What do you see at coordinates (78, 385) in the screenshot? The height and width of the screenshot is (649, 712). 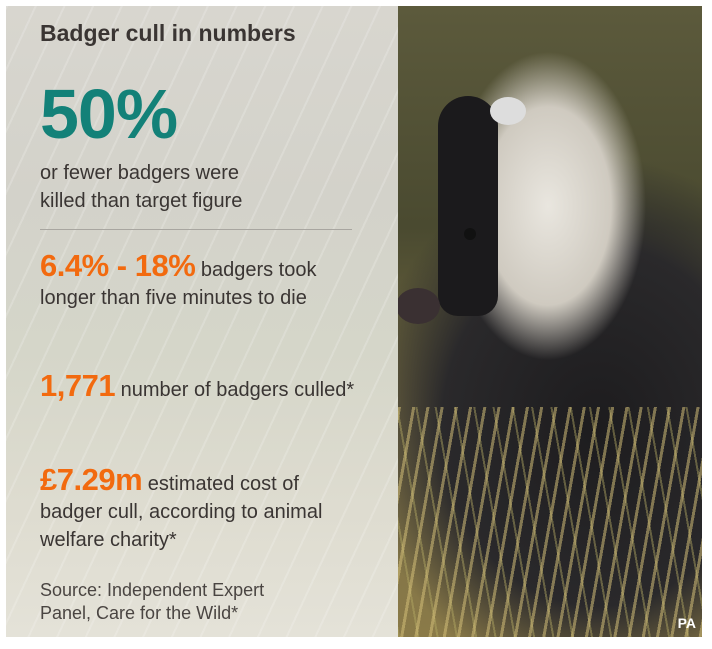 I see `stat-value: 1,771` at bounding box center [78, 385].